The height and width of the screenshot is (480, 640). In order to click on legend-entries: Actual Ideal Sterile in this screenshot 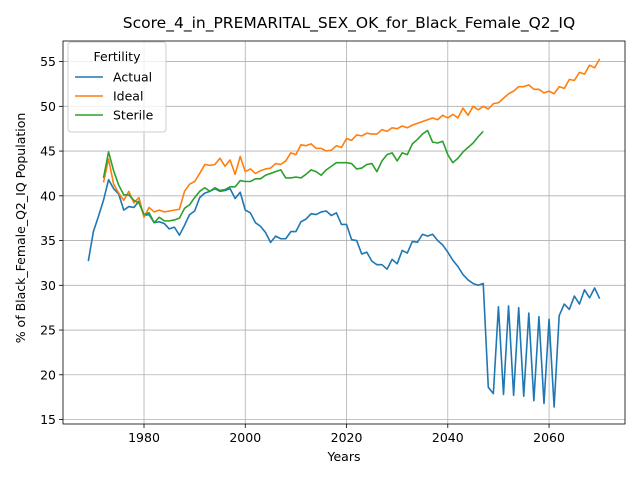, I will do `click(114, 96)`.